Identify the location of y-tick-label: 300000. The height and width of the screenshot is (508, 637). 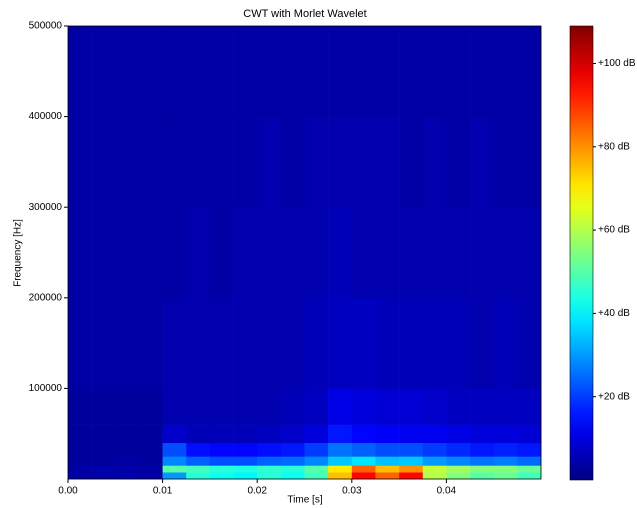
(46, 207).